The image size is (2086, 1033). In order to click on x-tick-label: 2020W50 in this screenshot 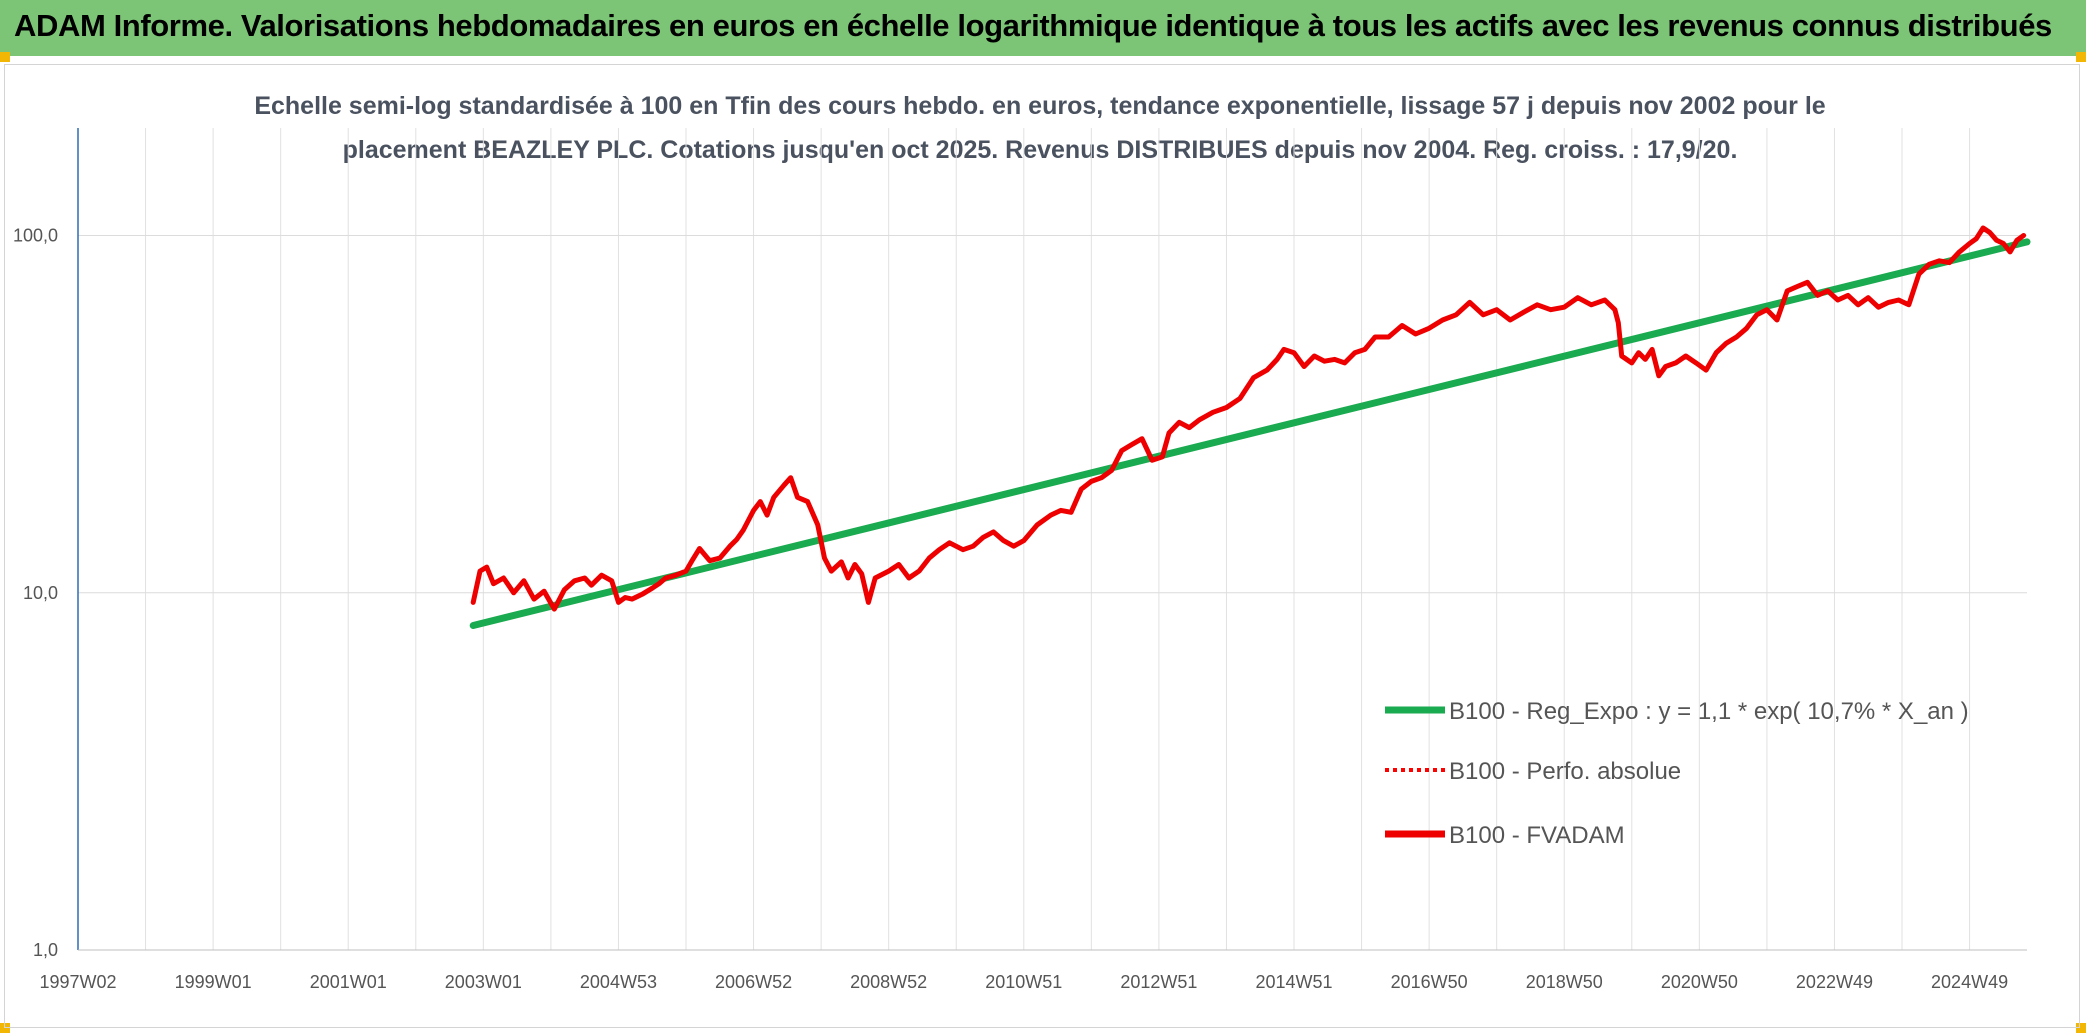, I will do `click(1699, 982)`.